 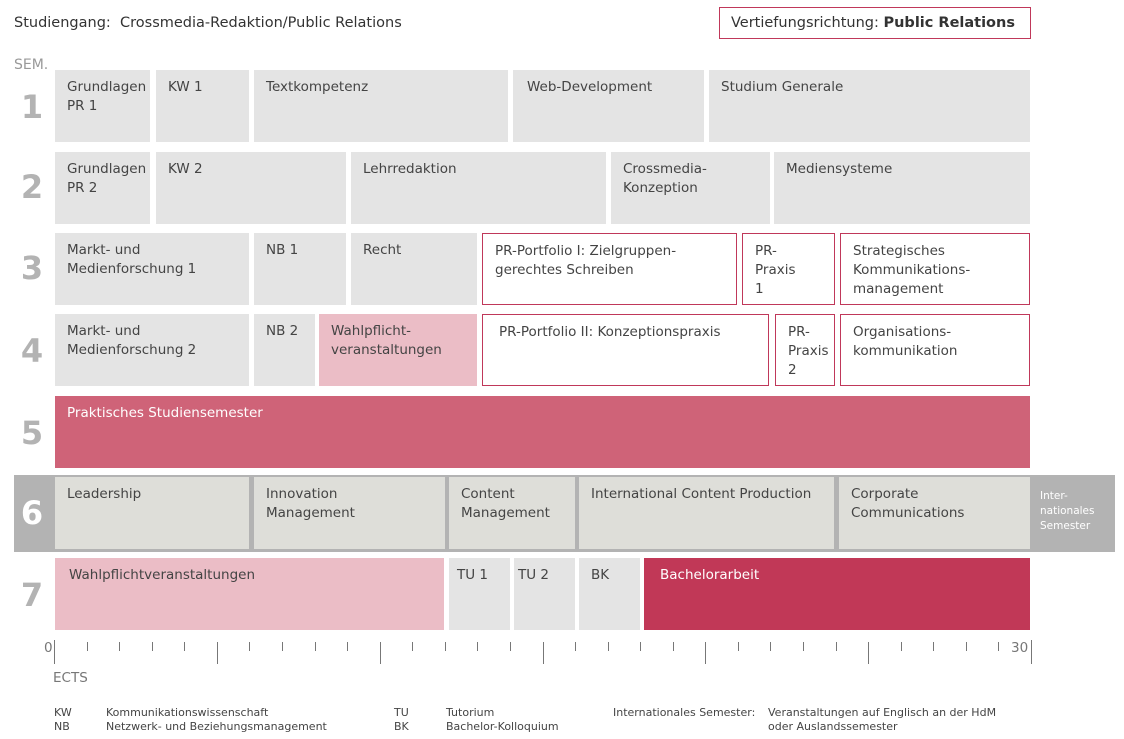 What do you see at coordinates (512, 513) in the screenshot?
I see `course-content-management: Content Management` at bounding box center [512, 513].